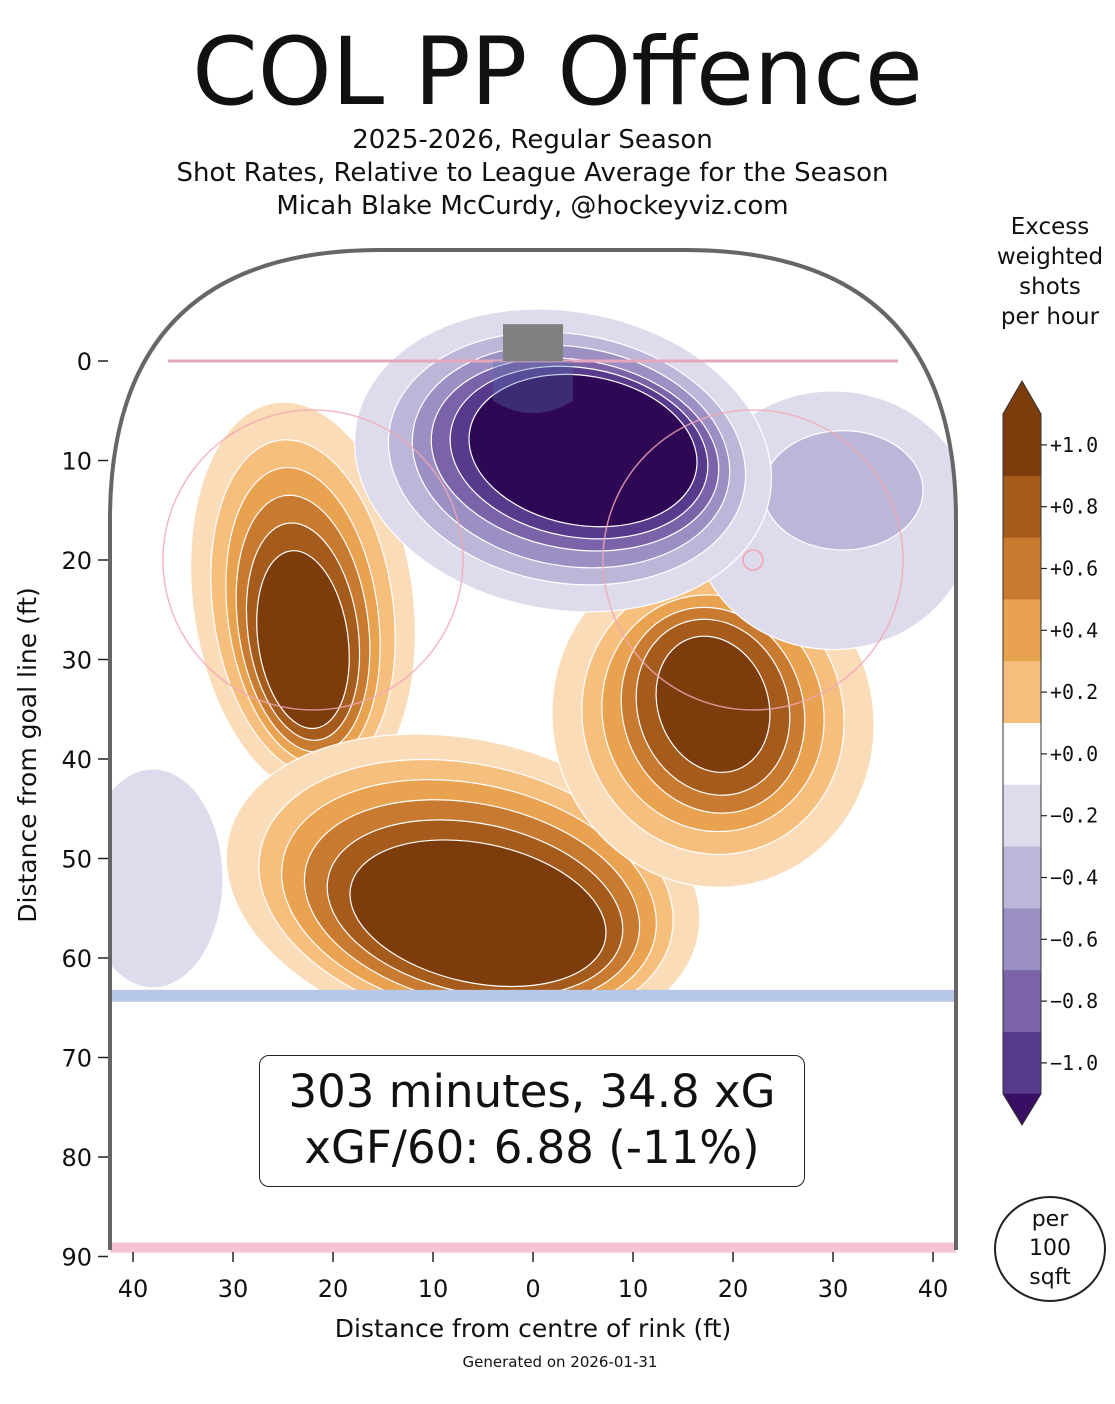 This screenshot has width=1115, height=1404. I want to click on colorbar-title-line: shots, so click(1050, 287).